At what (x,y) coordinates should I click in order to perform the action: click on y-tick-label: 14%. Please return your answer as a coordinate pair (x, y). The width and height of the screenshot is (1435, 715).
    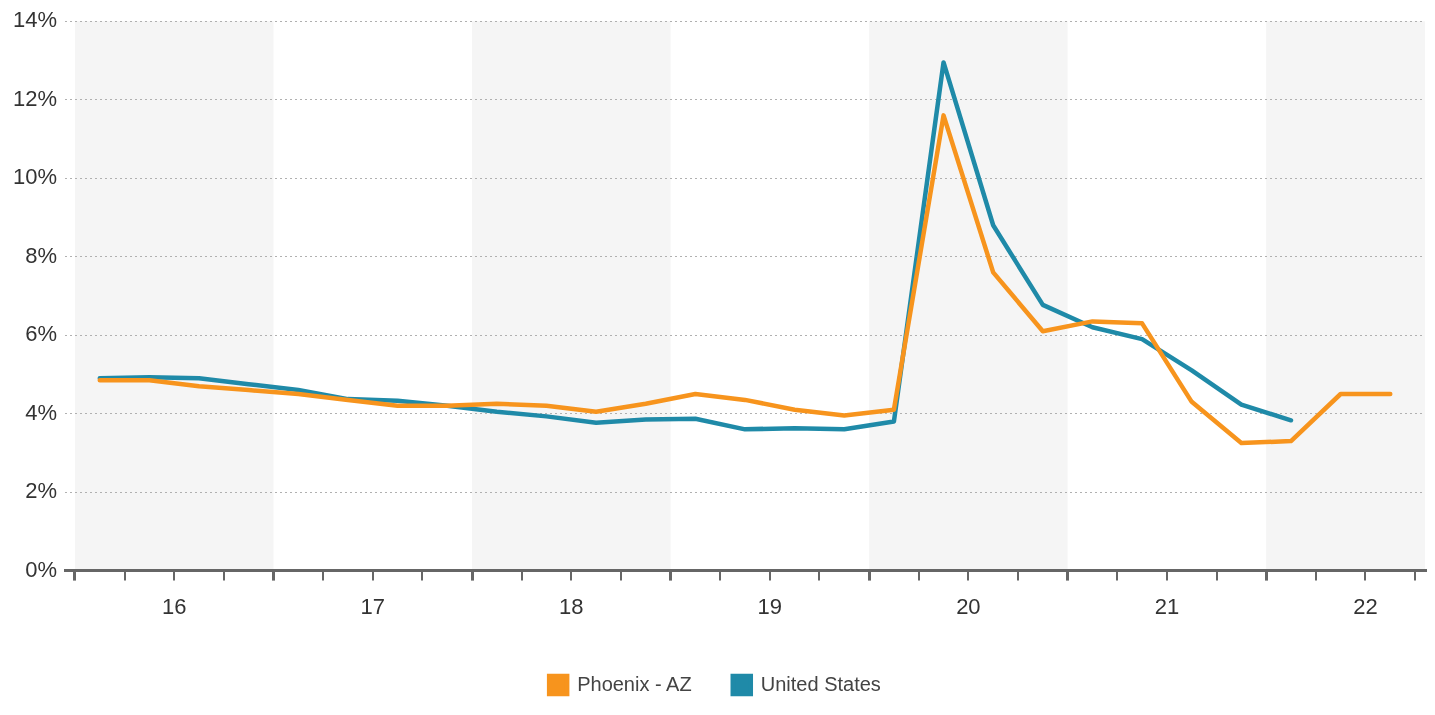
    Looking at the image, I should click on (35, 20).